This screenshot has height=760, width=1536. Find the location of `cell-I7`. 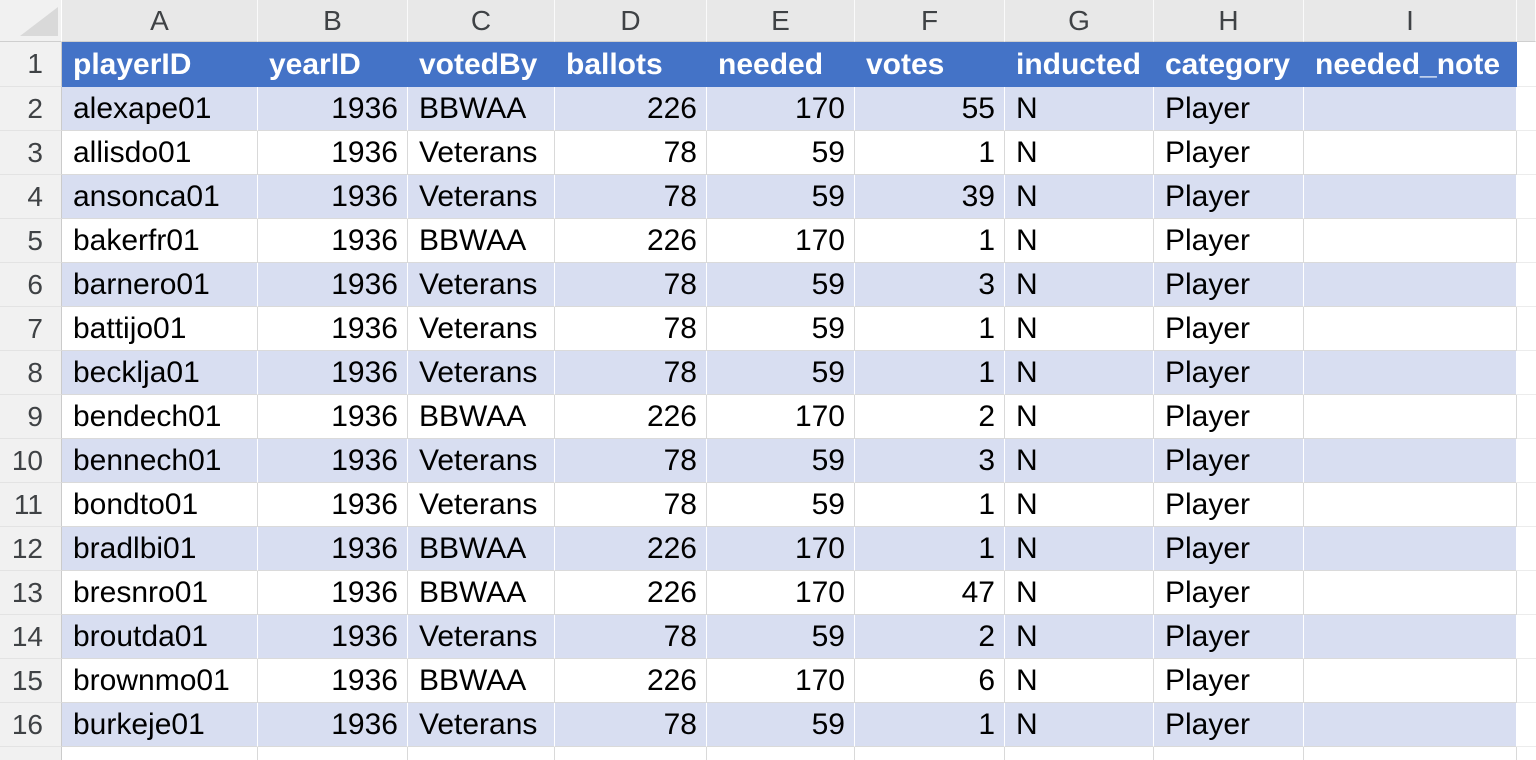

cell-I7 is located at coordinates (1410, 329).